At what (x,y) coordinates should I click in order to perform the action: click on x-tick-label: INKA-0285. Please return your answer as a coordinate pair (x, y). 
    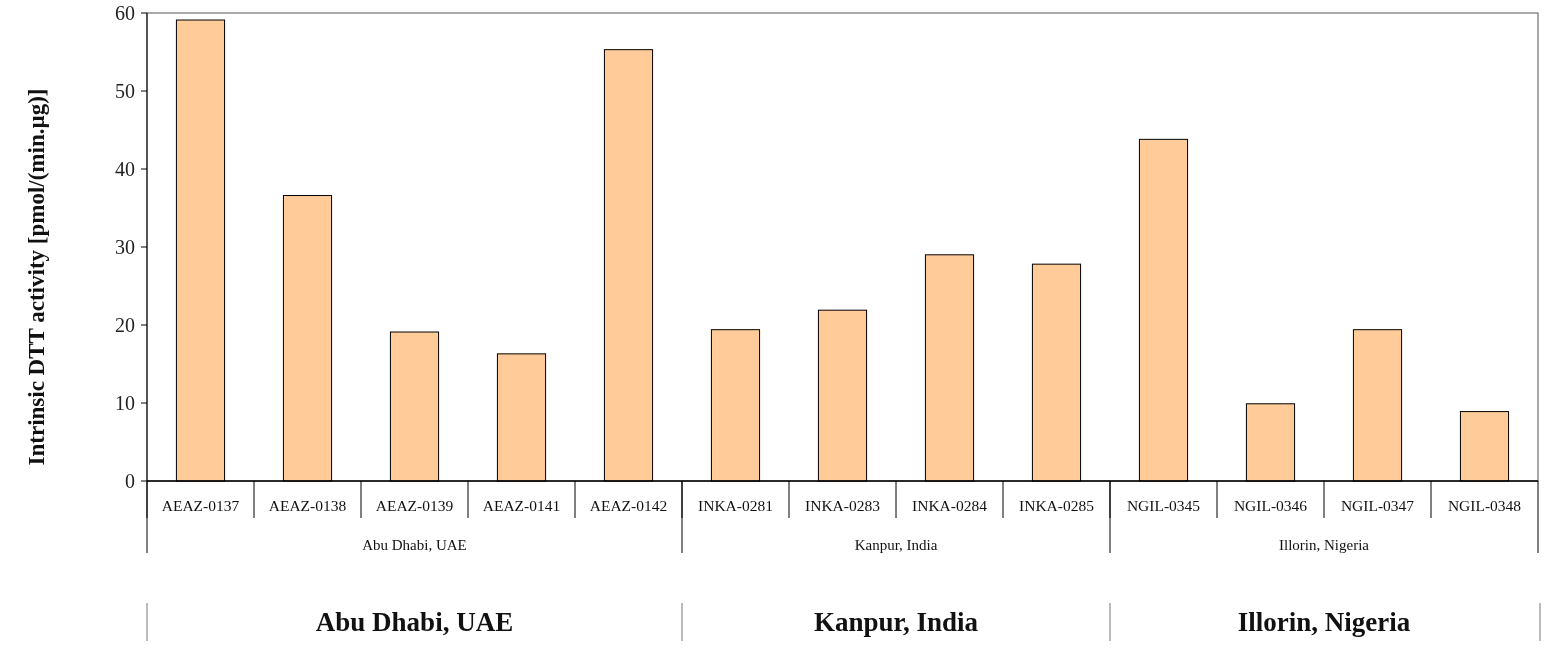
    Looking at the image, I should click on (1057, 505).